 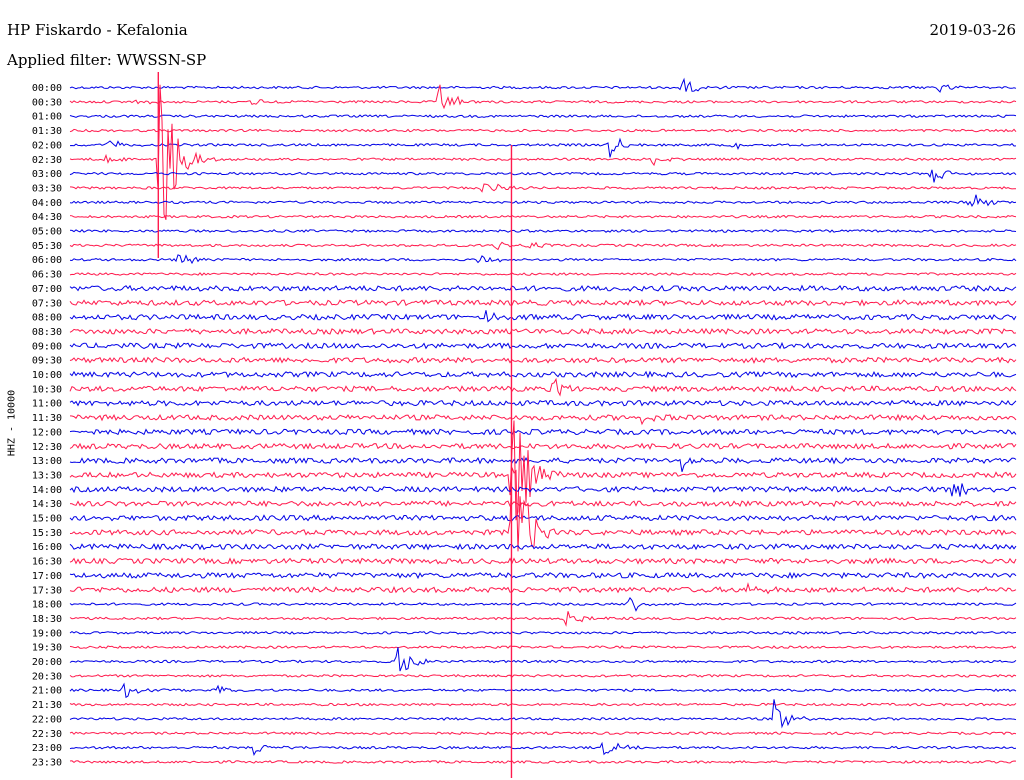 What do you see at coordinates (47, 648) in the screenshot?
I see `trace-time-label: 19:30` at bounding box center [47, 648].